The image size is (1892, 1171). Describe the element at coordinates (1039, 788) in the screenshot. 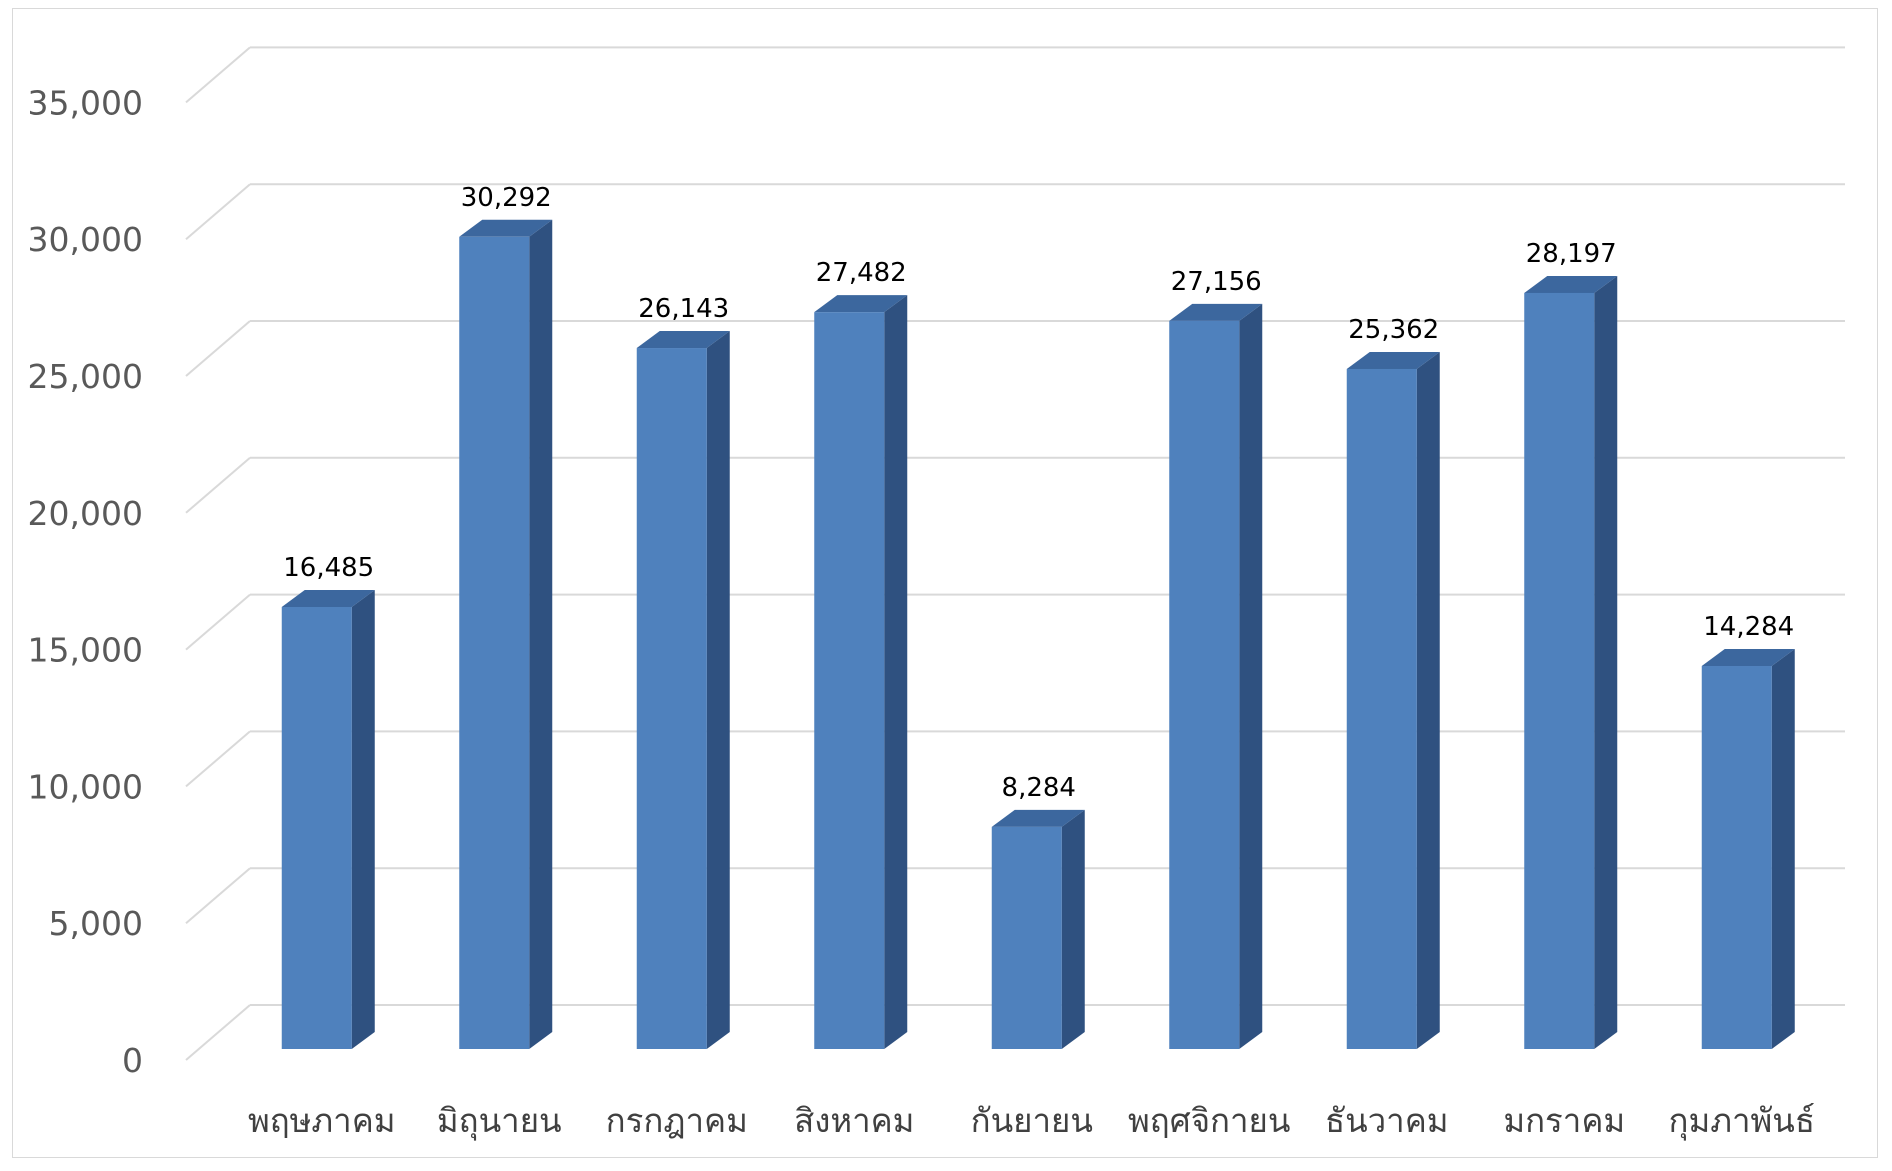

I see `data-label: 8,284` at that location.